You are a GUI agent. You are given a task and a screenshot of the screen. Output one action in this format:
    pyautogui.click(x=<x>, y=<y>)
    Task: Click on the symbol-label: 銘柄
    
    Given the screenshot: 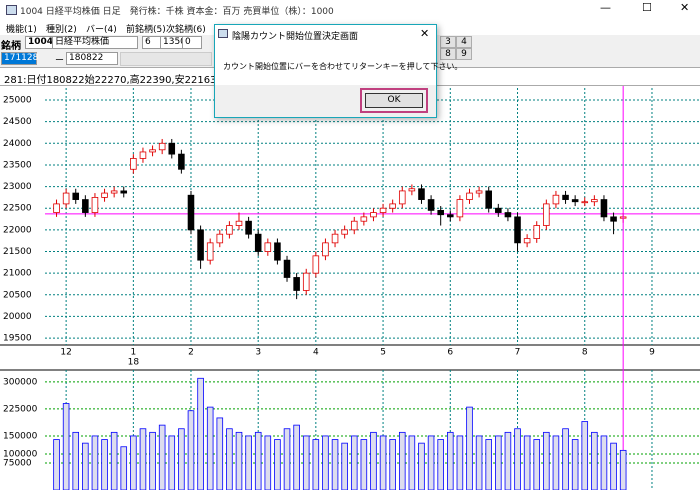 What is the action you would take?
    pyautogui.click(x=11, y=46)
    